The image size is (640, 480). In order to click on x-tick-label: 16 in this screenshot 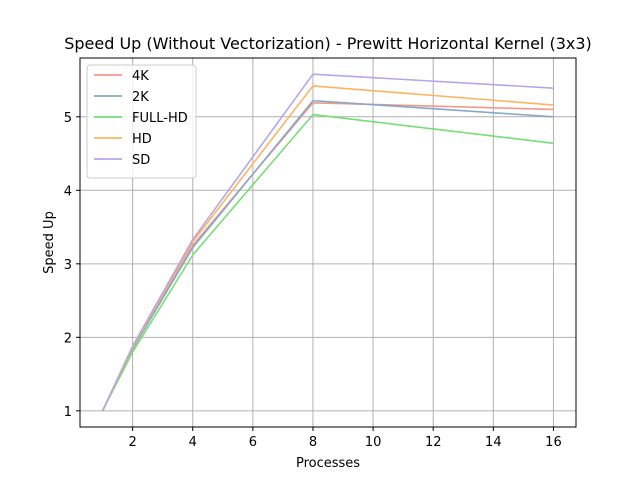, I will do `click(553, 442)`.